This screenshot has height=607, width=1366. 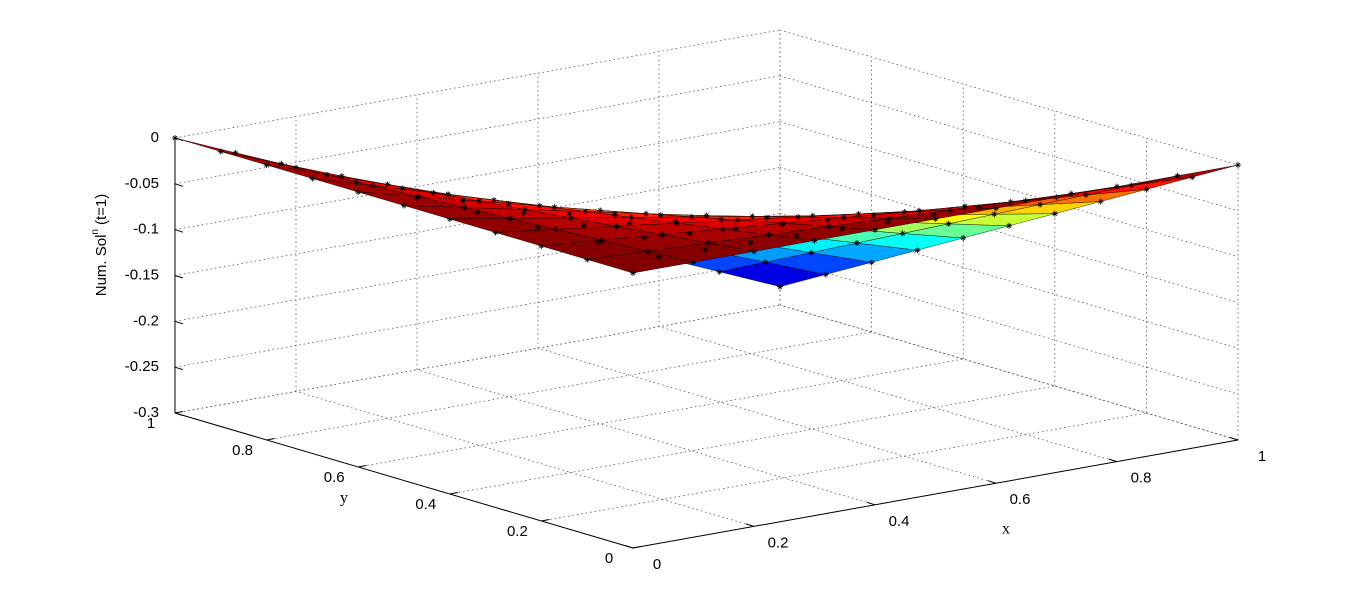 What do you see at coordinates (1006, 529) in the screenshot?
I see `x-axis-label: x` at bounding box center [1006, 529].